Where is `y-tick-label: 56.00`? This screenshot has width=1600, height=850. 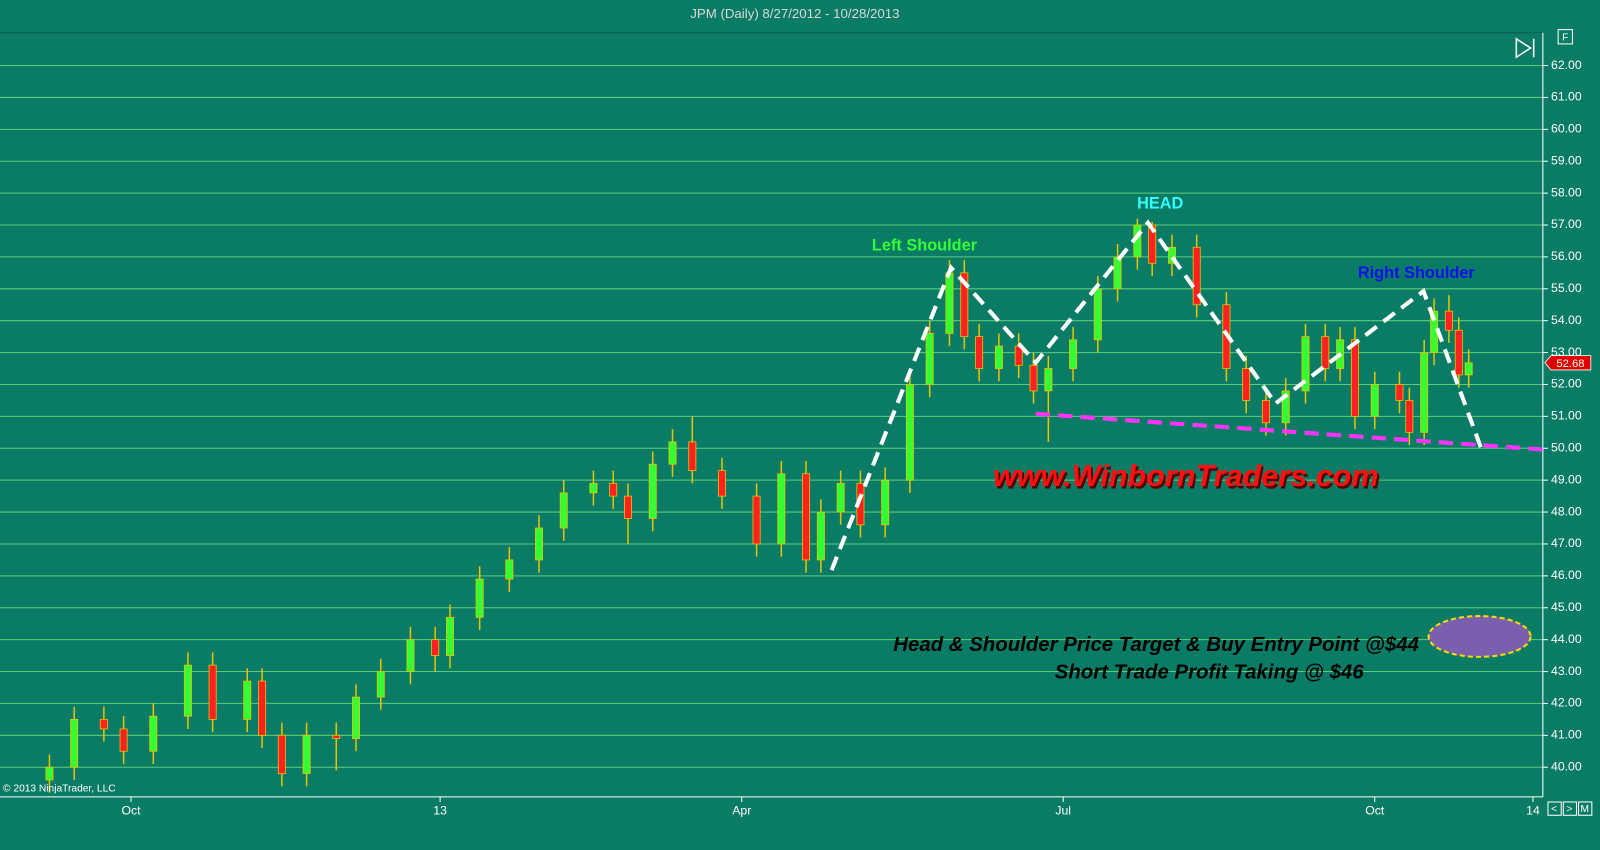 y-tick-label: 56.00 is located at coordinates (1566, 256).